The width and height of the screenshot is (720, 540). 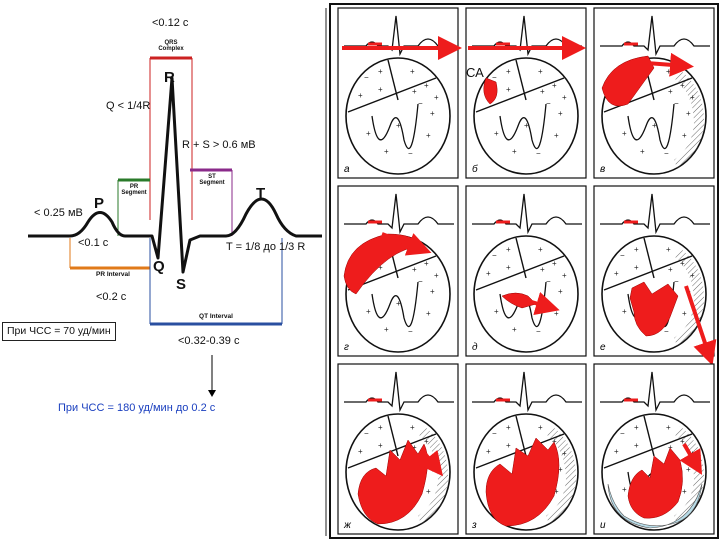 I want to click on panel-label-g: г, so click(x=346, y=347).